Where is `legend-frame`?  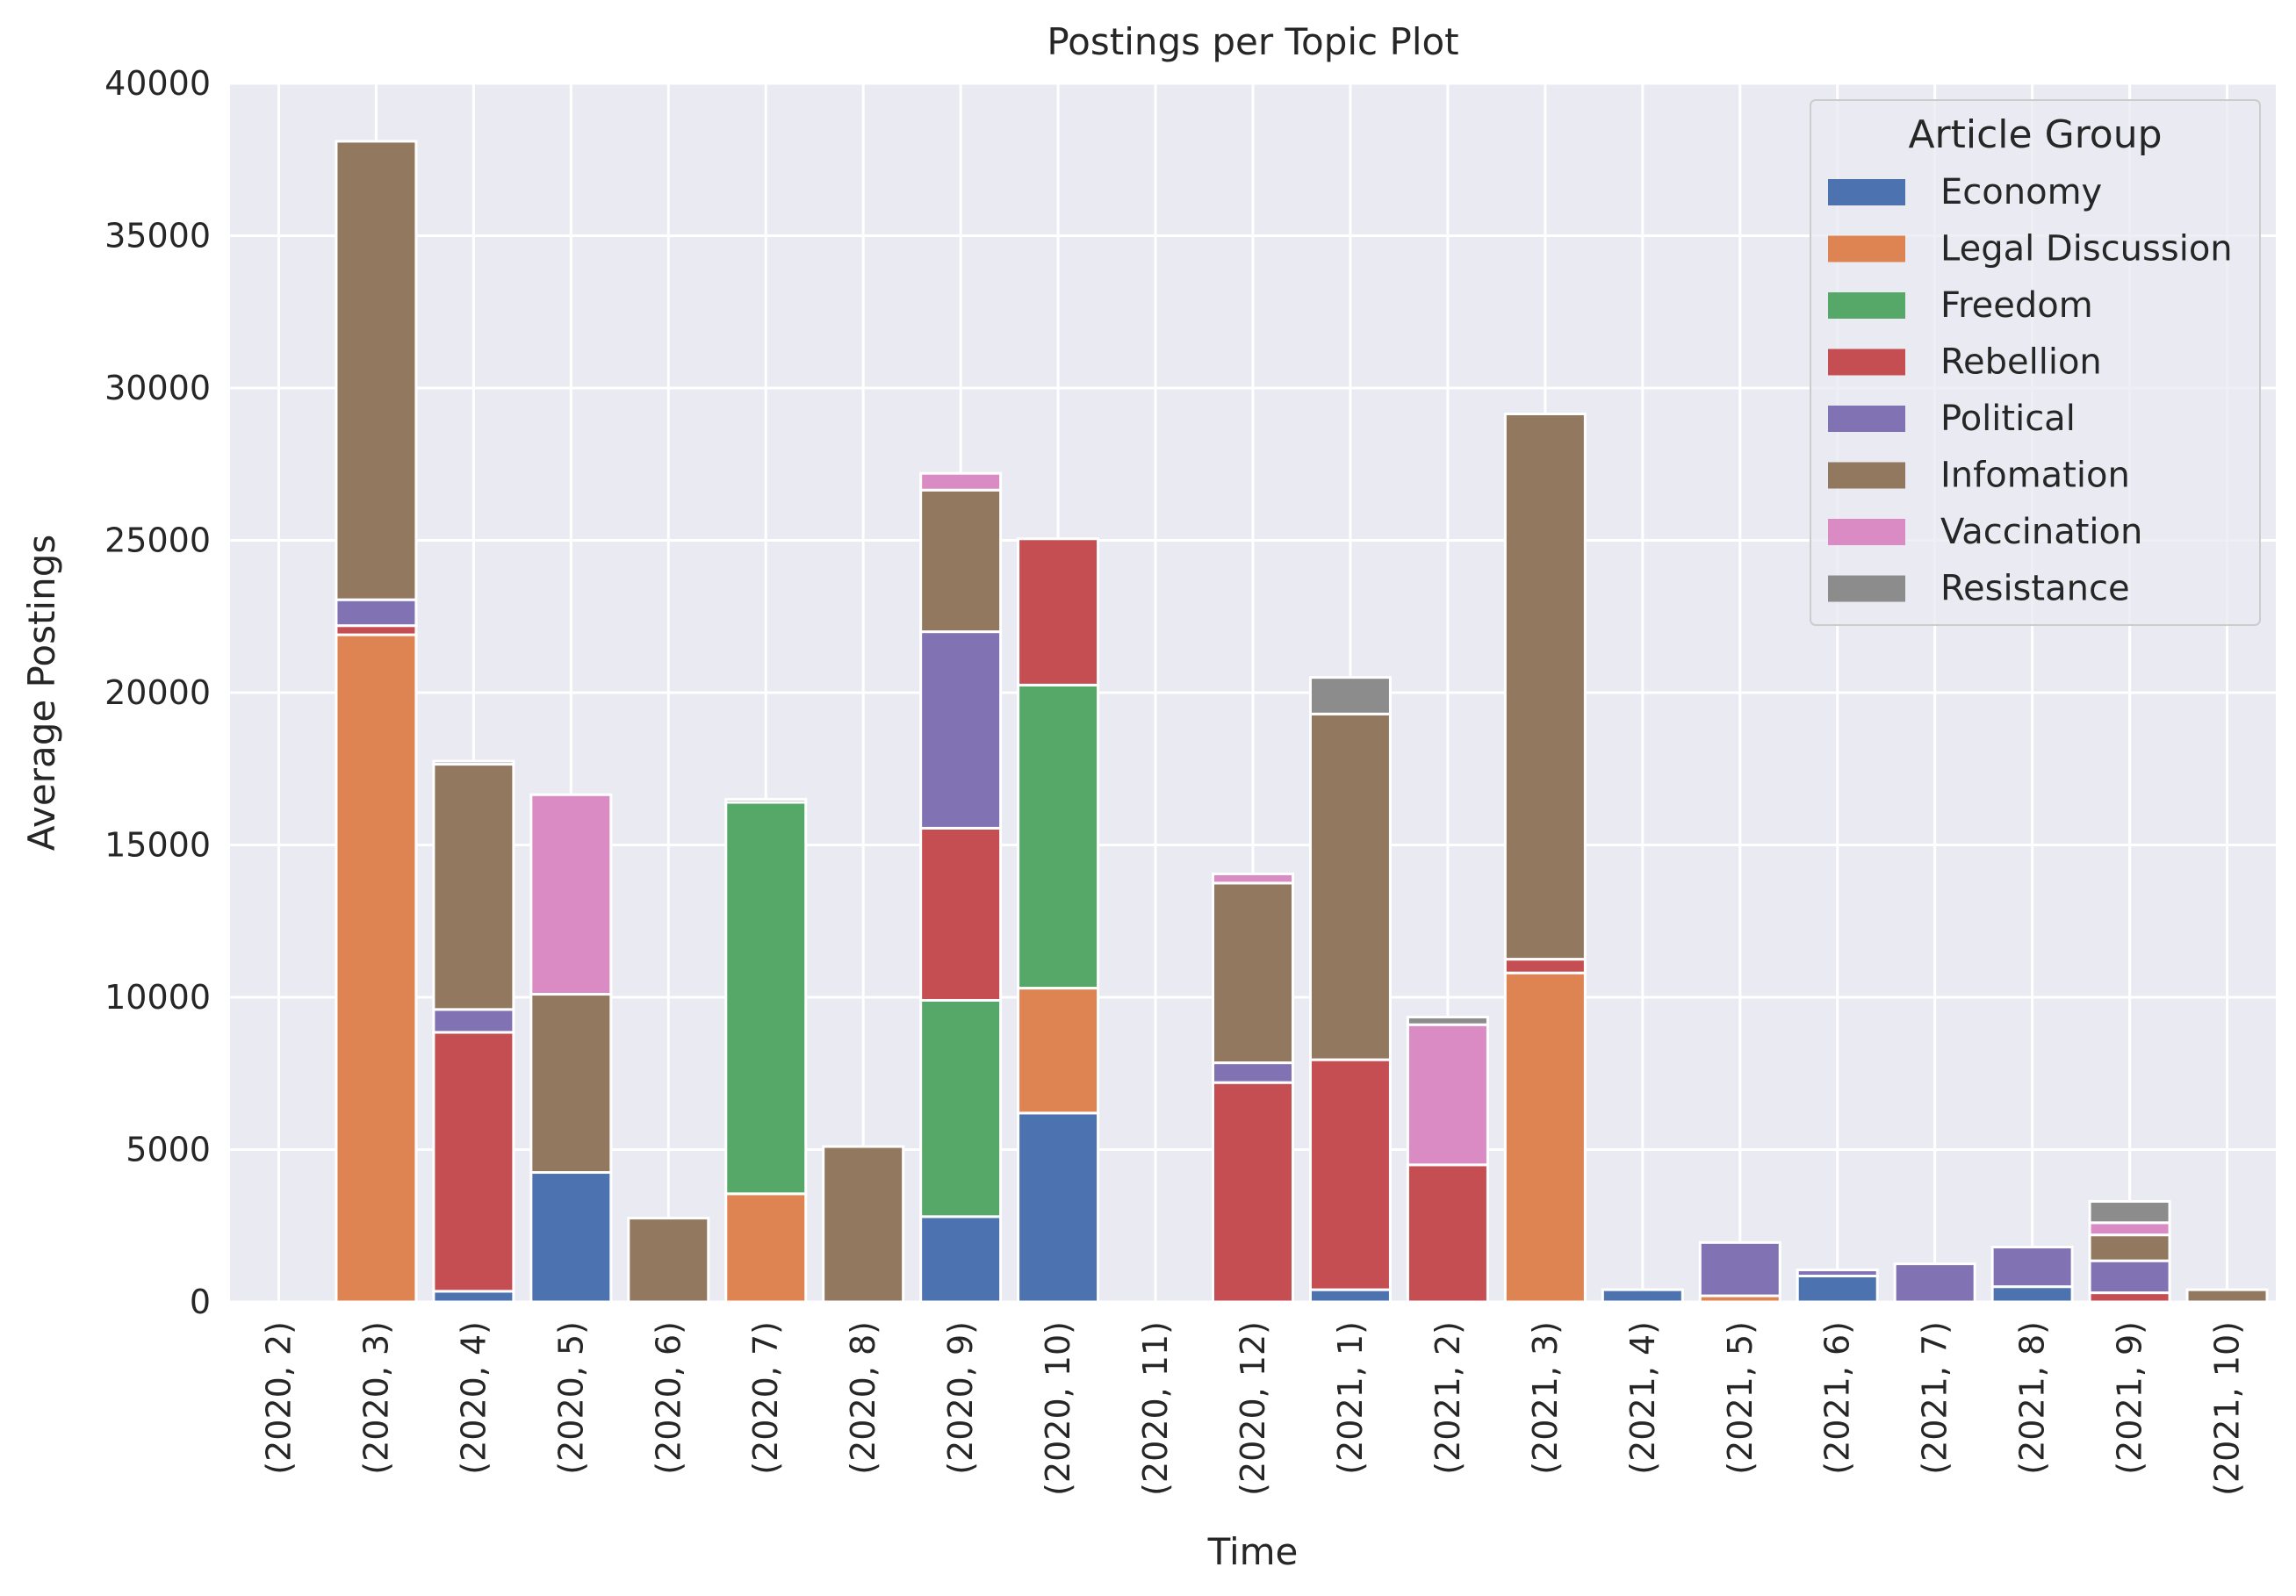 legend-frame is located at coordinates (2036, 362).